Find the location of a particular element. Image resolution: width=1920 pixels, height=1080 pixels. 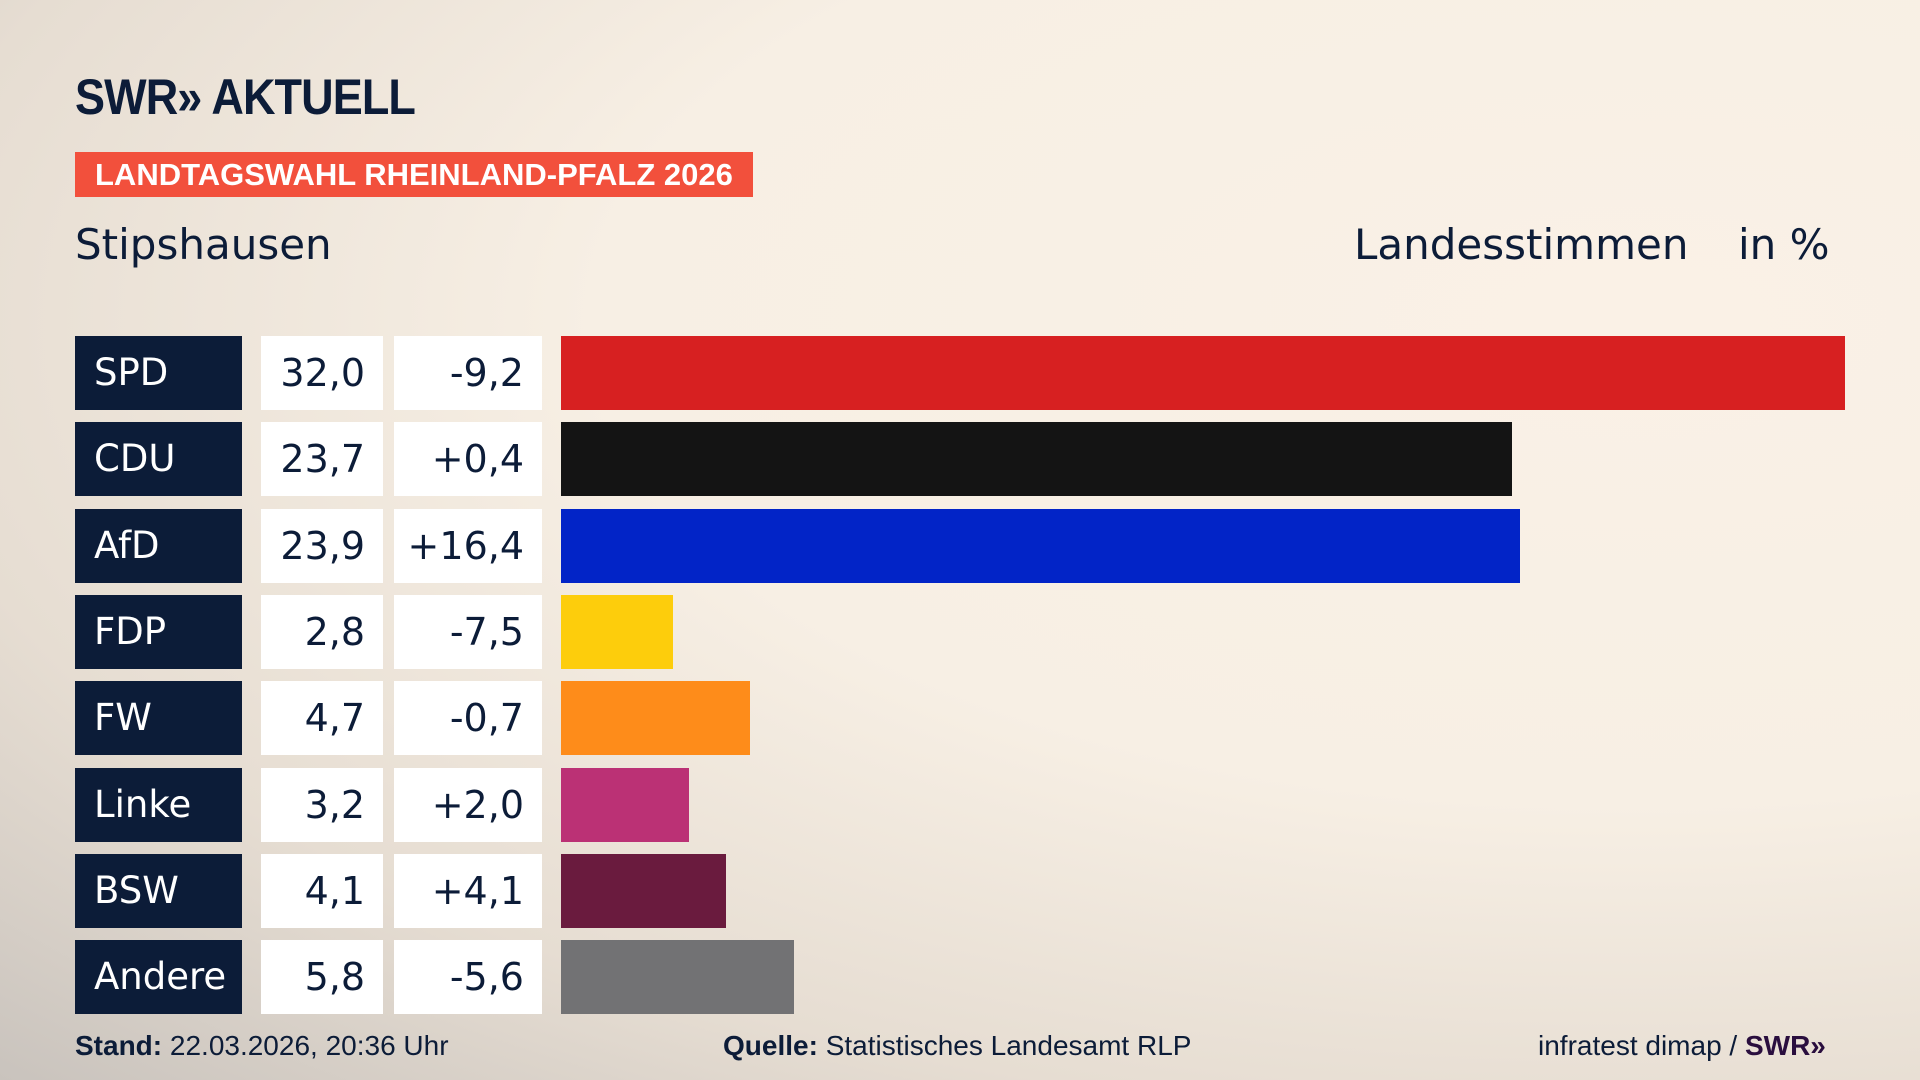

party-label: AfD is located at coordinates (158, 545).